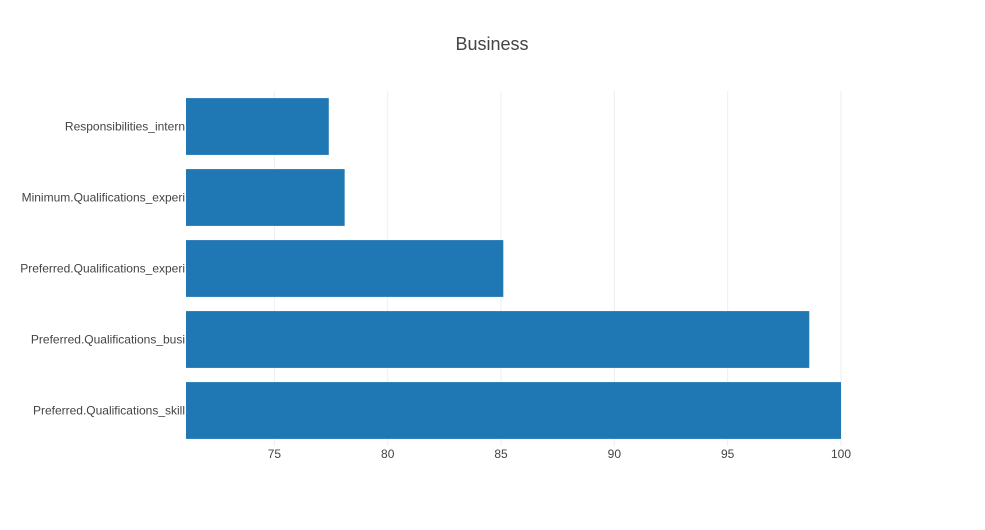 Image resolution: width=985 pixels, height=530 pixels. What do you see at coordinates (841, 454) in the screenshot?
I see `x-tick-label: 100` at bounding box center [841, 454].